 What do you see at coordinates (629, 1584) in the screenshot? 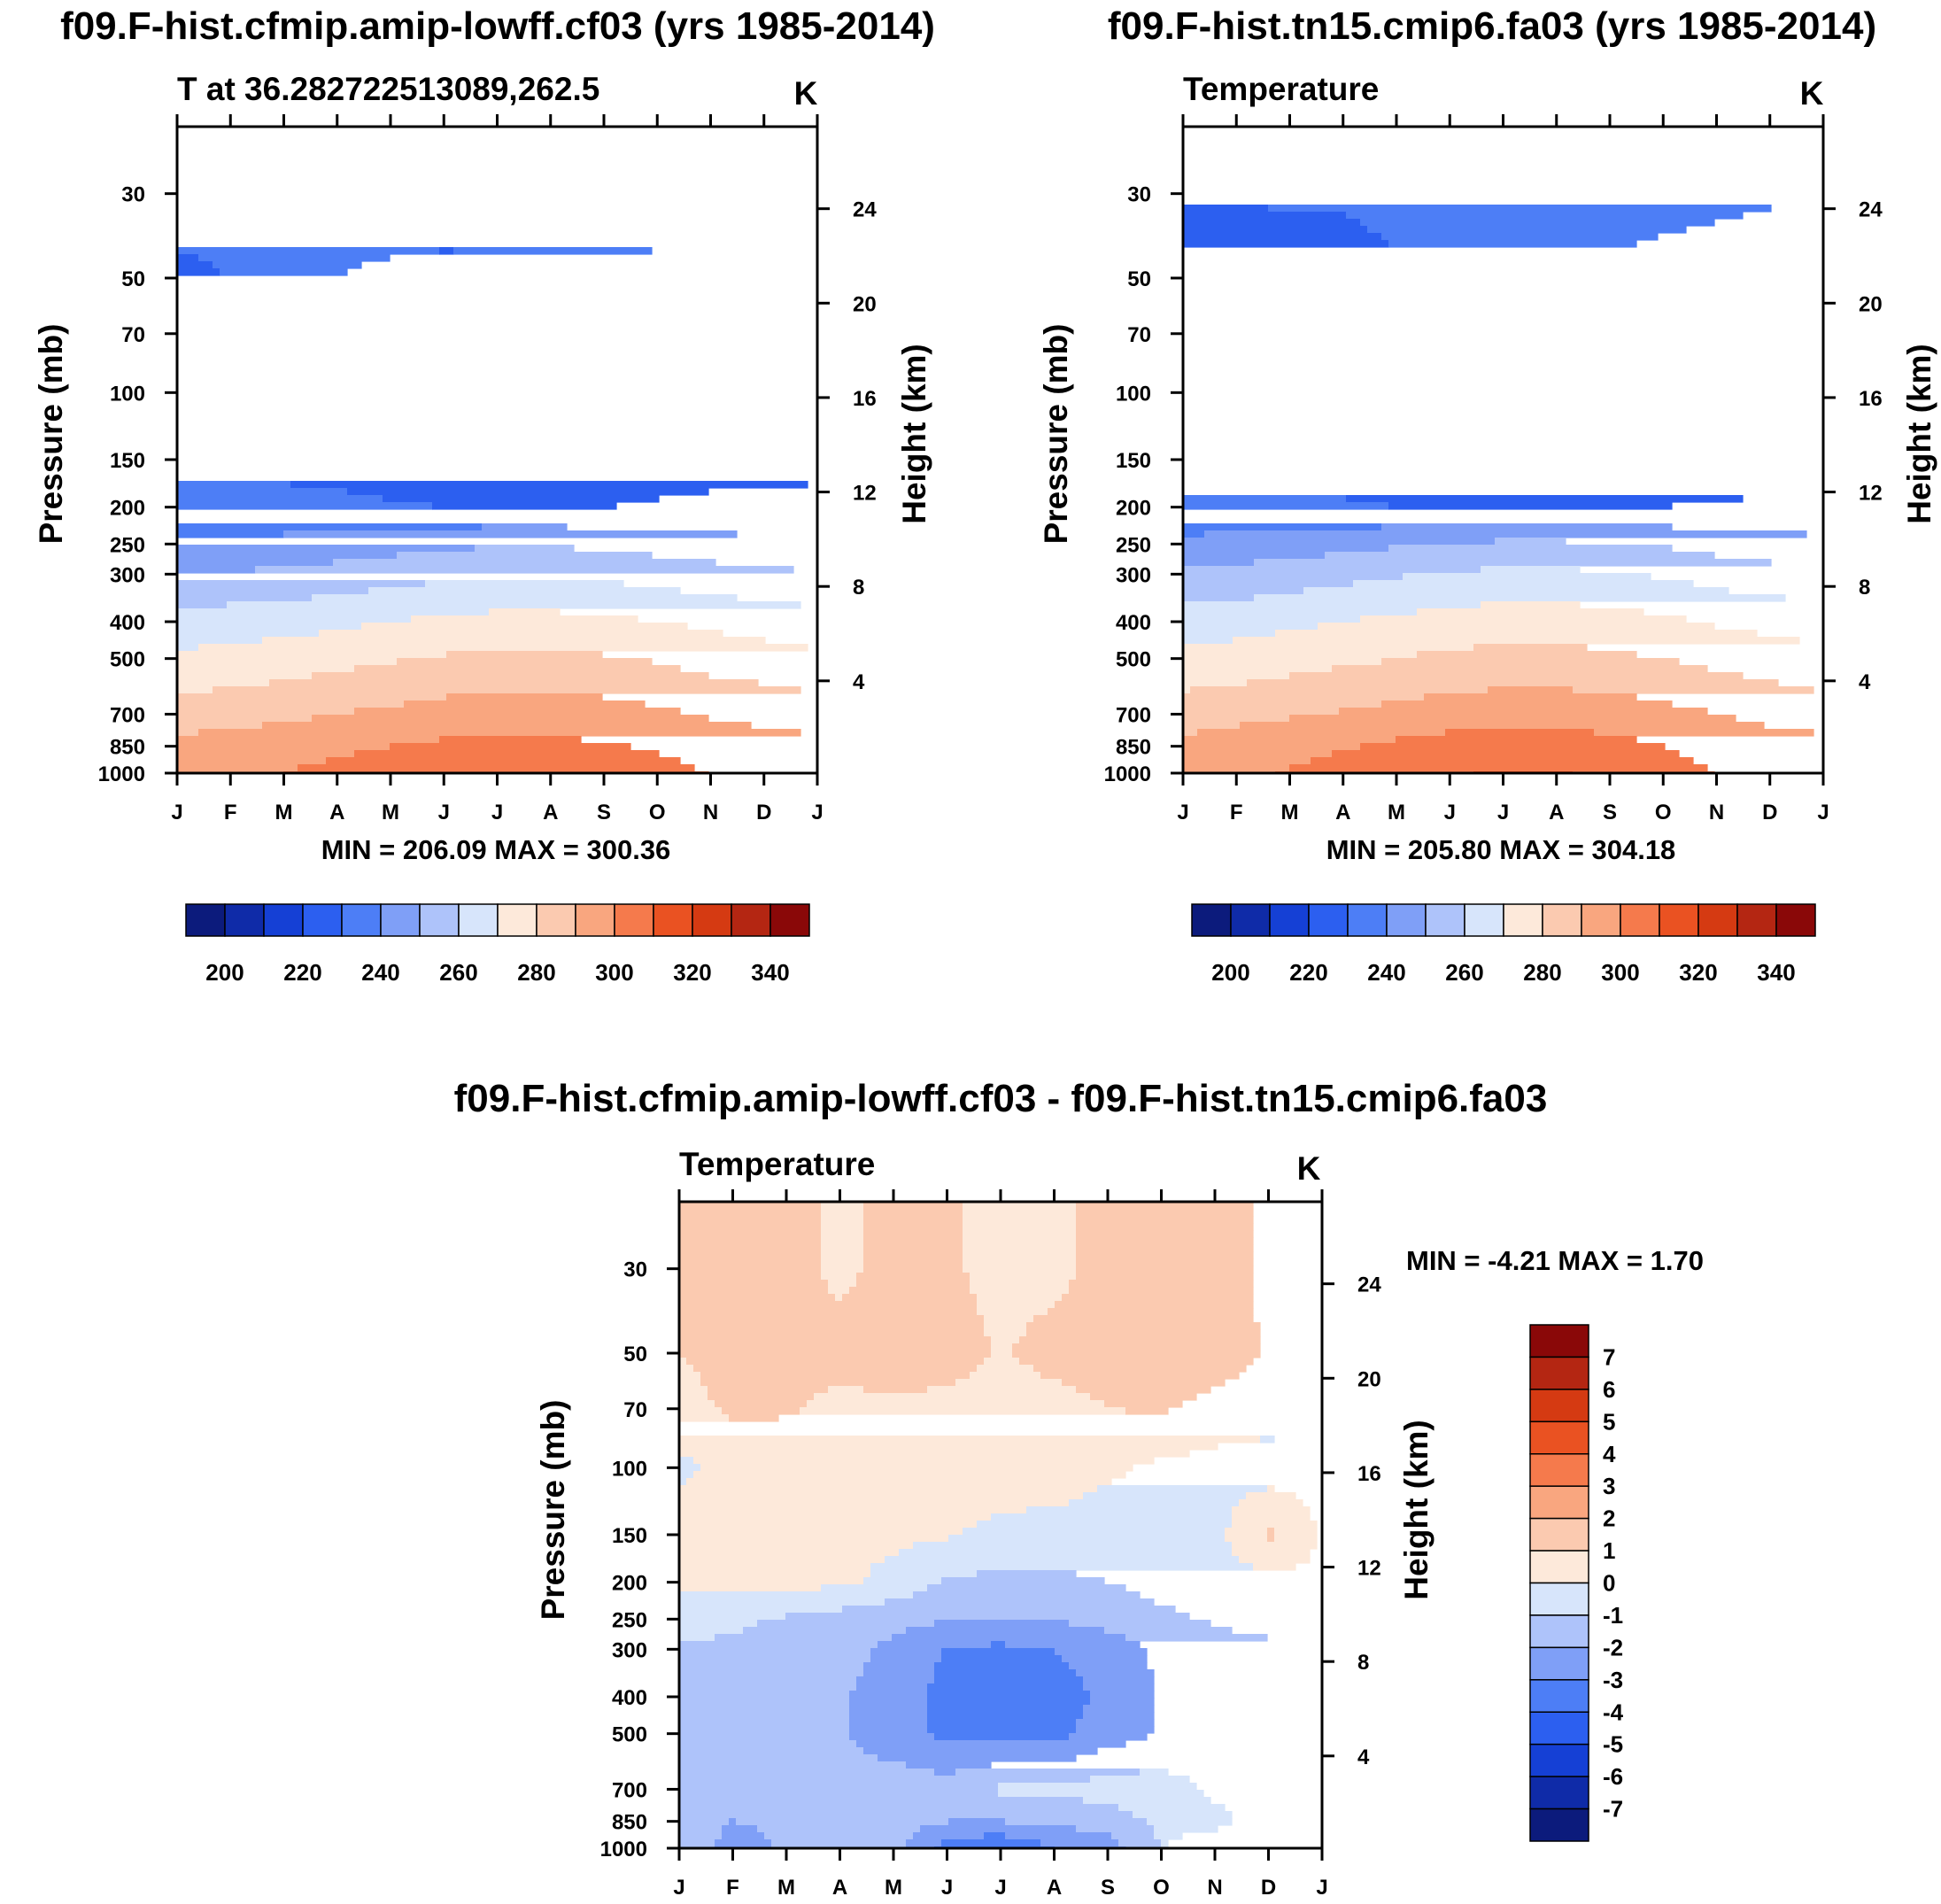
I see `y-tick-label: 200` at bounding box center [629, 1584].